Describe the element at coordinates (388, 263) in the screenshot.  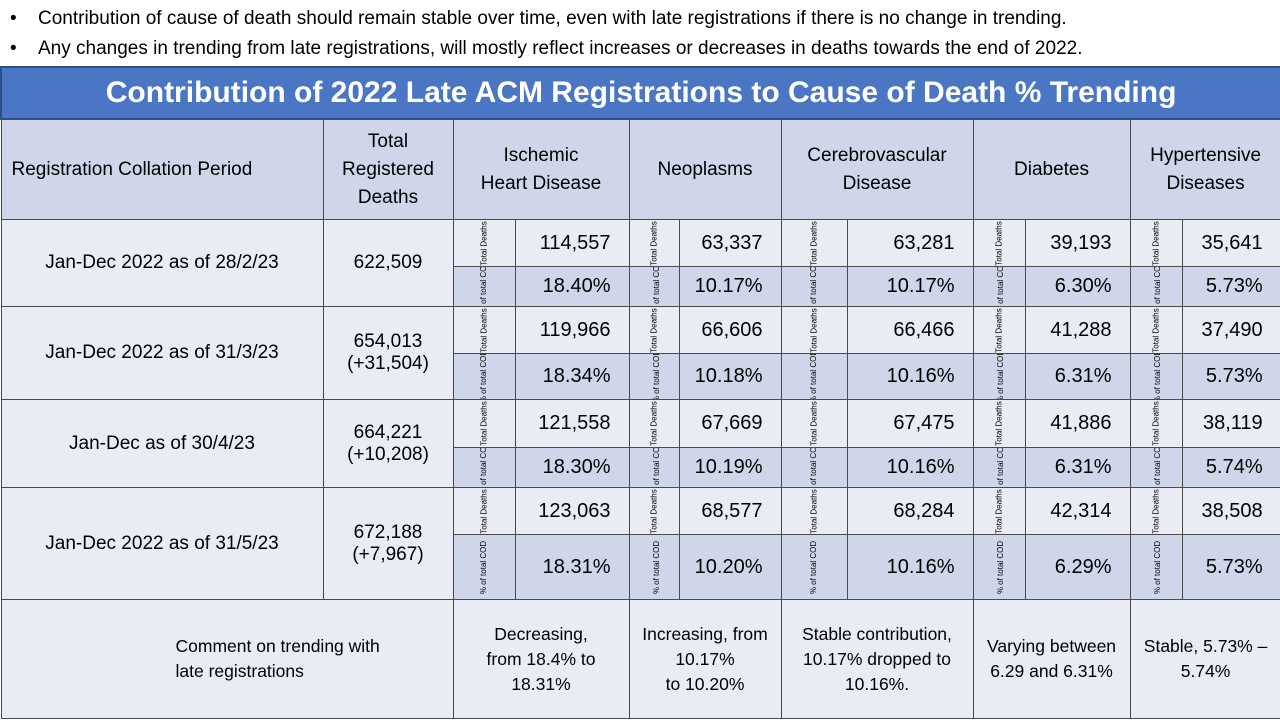
I see `row-total: 622,509` at that location.